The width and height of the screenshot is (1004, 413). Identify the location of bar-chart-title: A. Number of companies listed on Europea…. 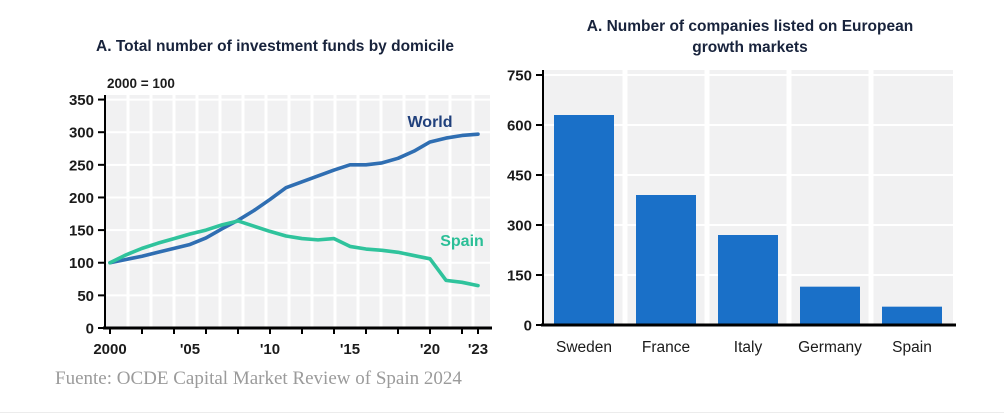
(750, 37).